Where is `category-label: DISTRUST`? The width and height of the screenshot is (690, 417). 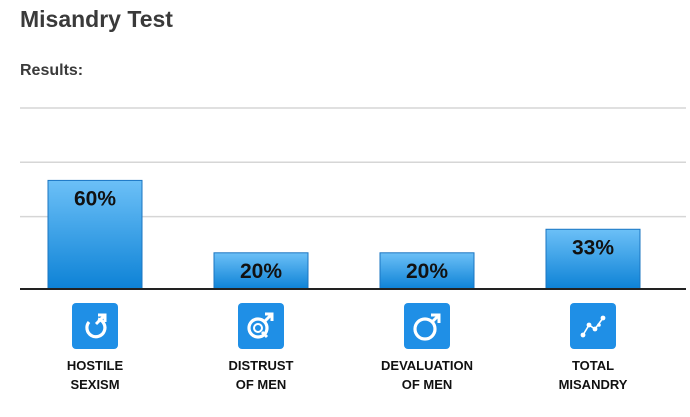 category-label: DISTRUST is located at coordinates (261, 365).